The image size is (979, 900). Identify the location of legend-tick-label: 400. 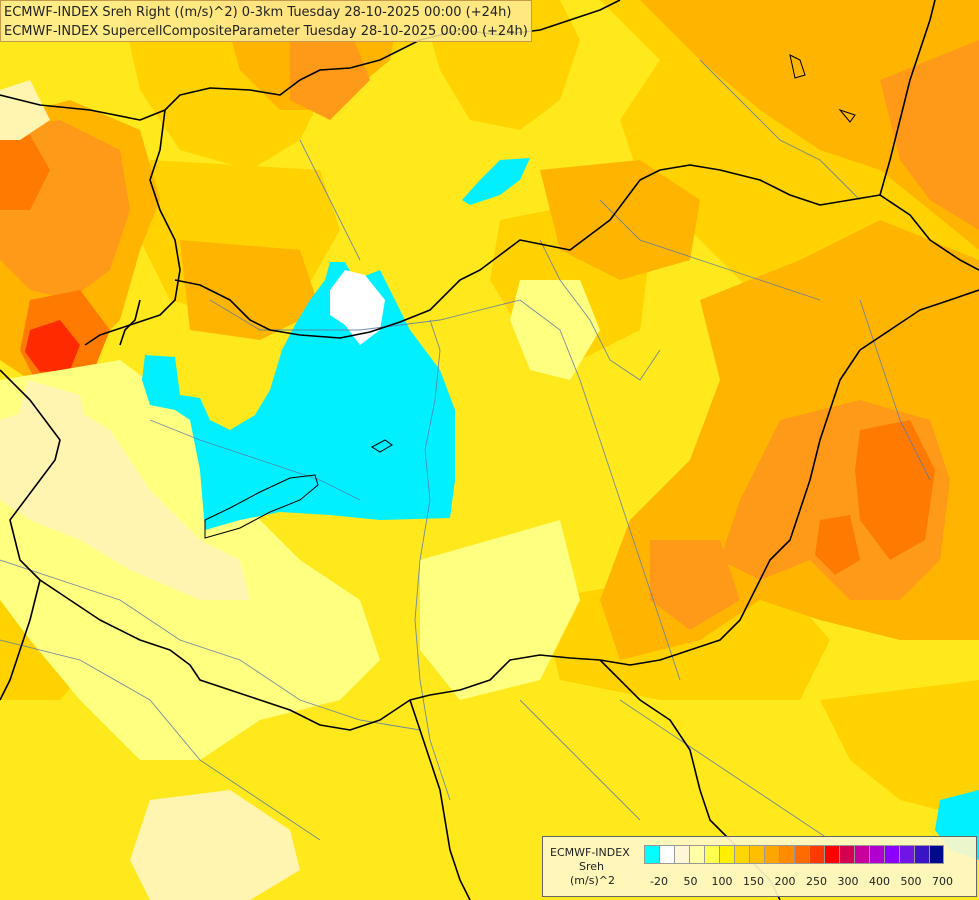
(879, 881).